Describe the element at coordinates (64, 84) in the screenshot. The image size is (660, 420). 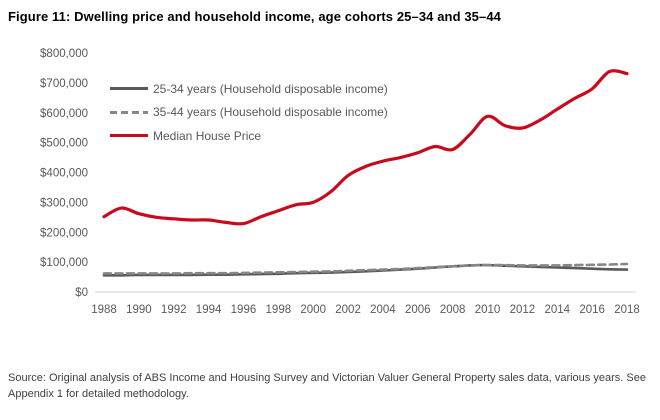
I see `y-tick-label: $700,000` at that location.